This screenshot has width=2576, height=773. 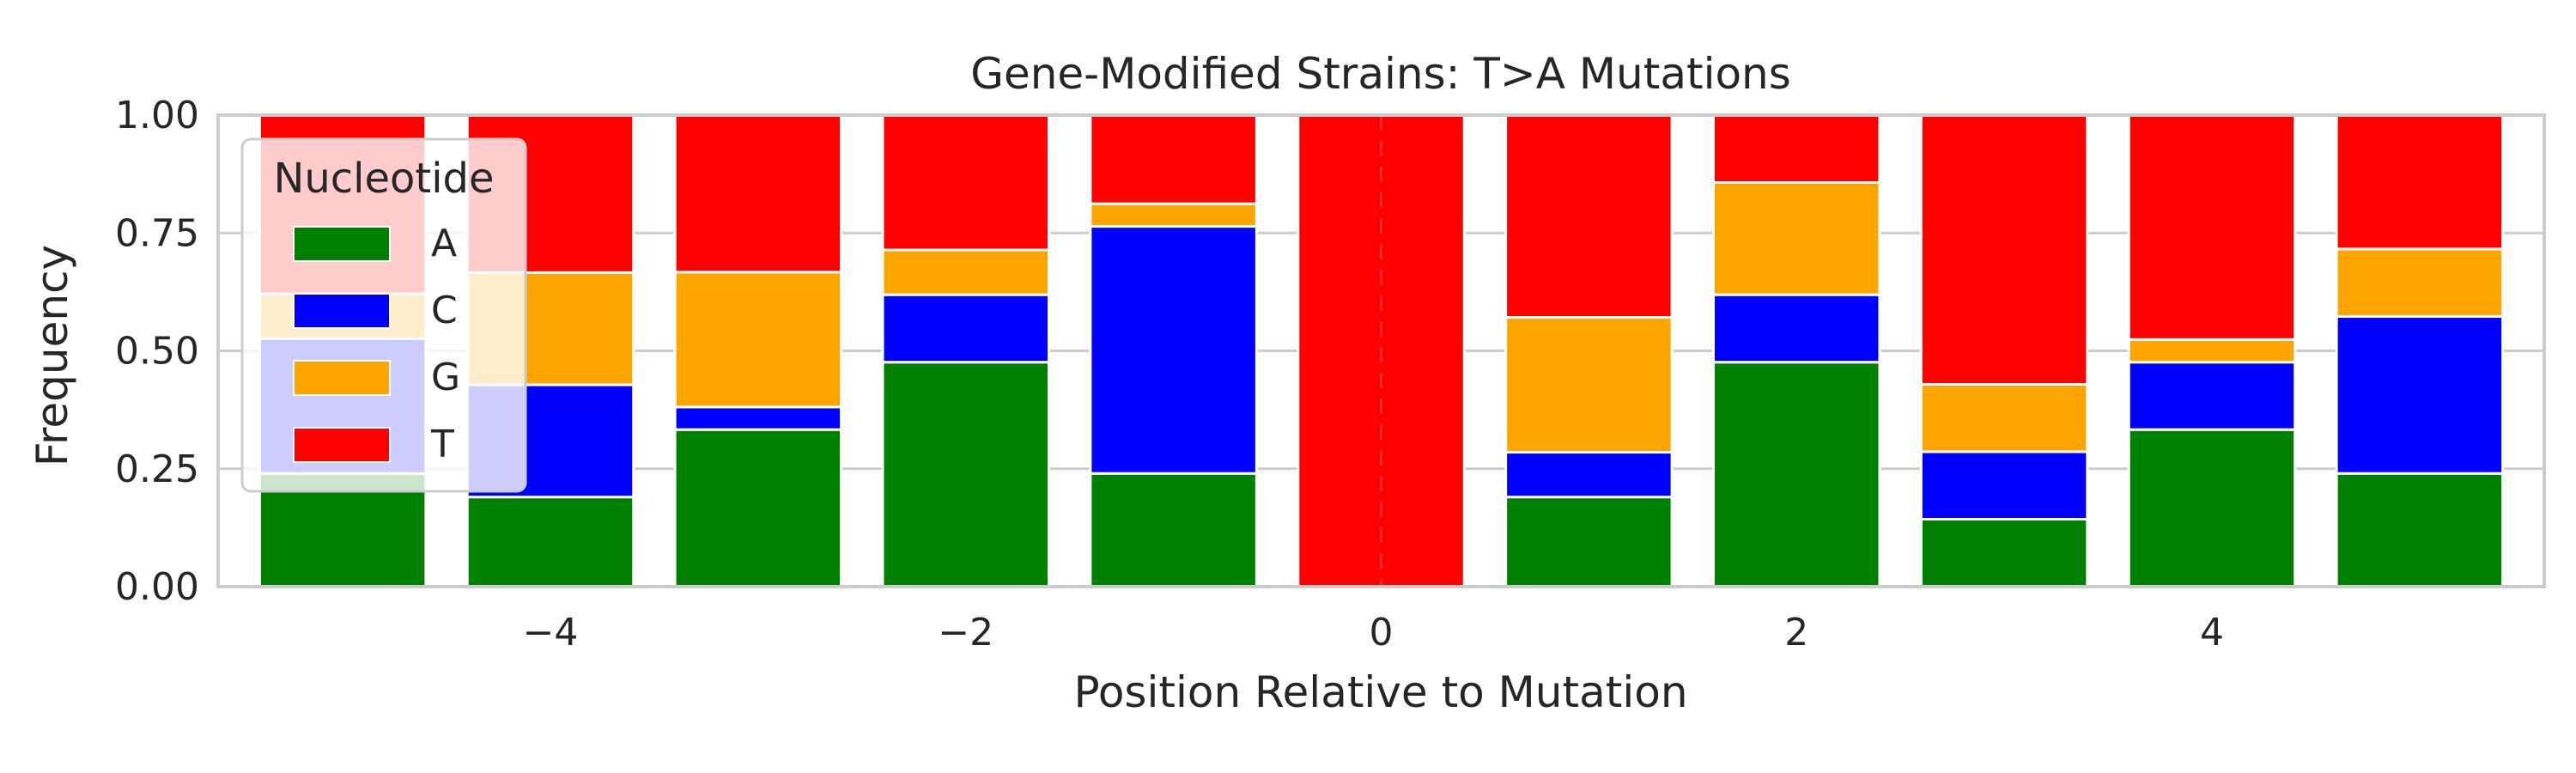 I want to click on legend-label-A: A, so click(x=444, y=243).